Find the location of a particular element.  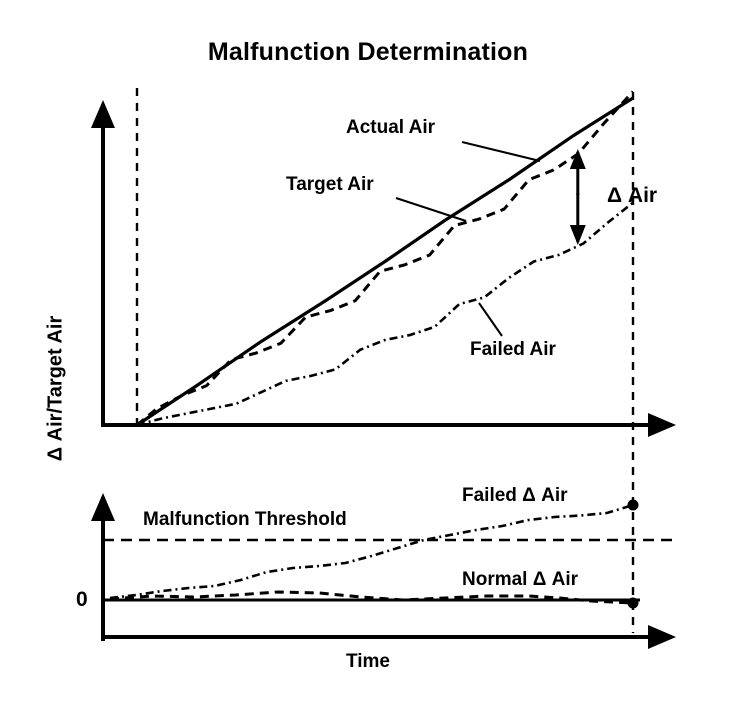

target-air-label: Target Air is located at coordinates (330, 184).